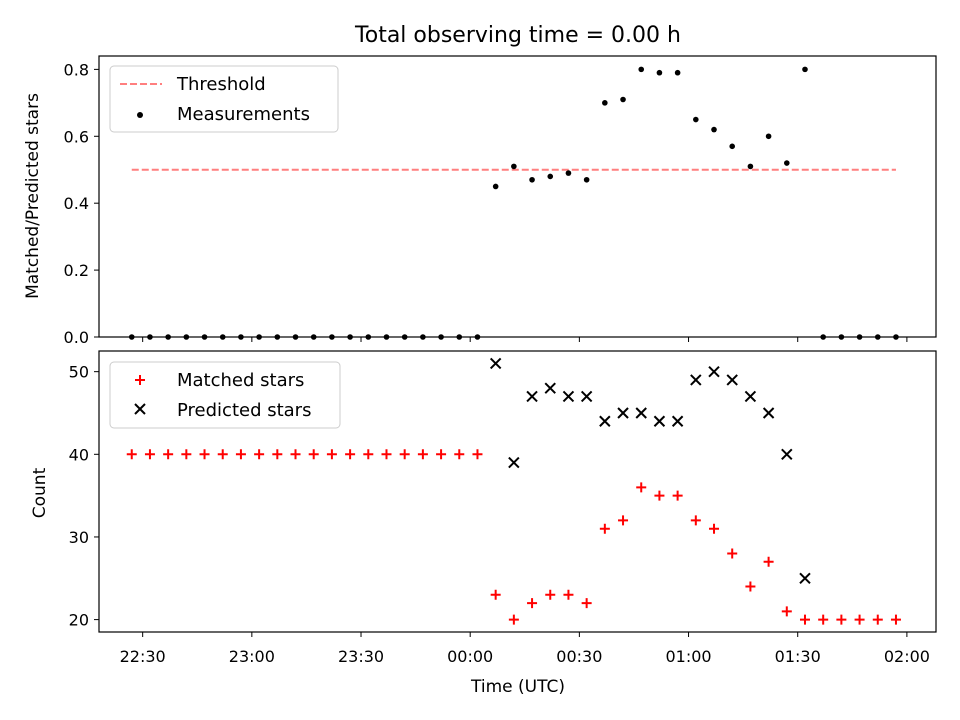 This screenshot has width=960, height=720. I want to click on bottom-y-tick-label: 30, so click(79, 537).